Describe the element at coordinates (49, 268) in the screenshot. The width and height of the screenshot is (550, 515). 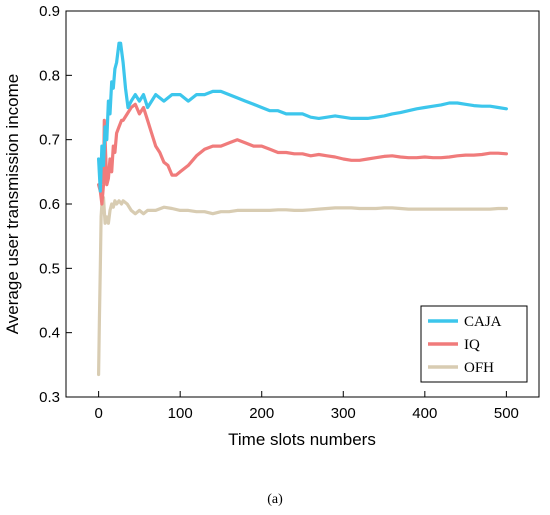
I see `y-tick-label: 0.5` at that location.